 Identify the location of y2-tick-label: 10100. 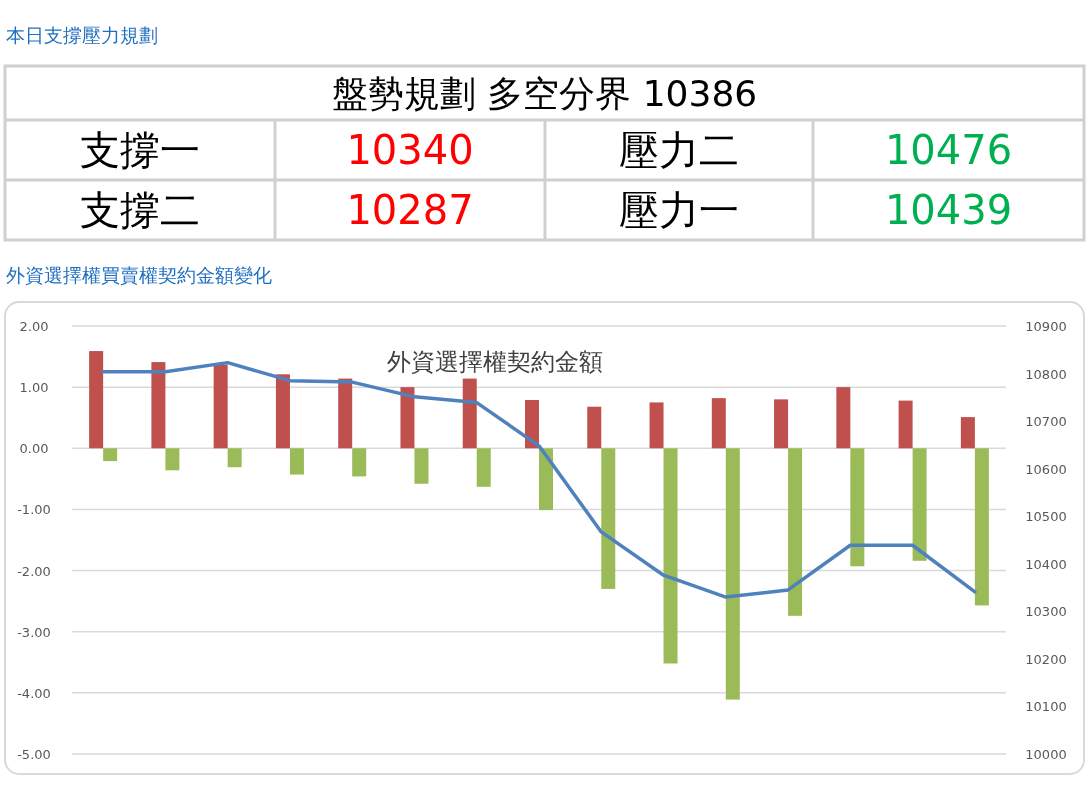
(1046, 707).